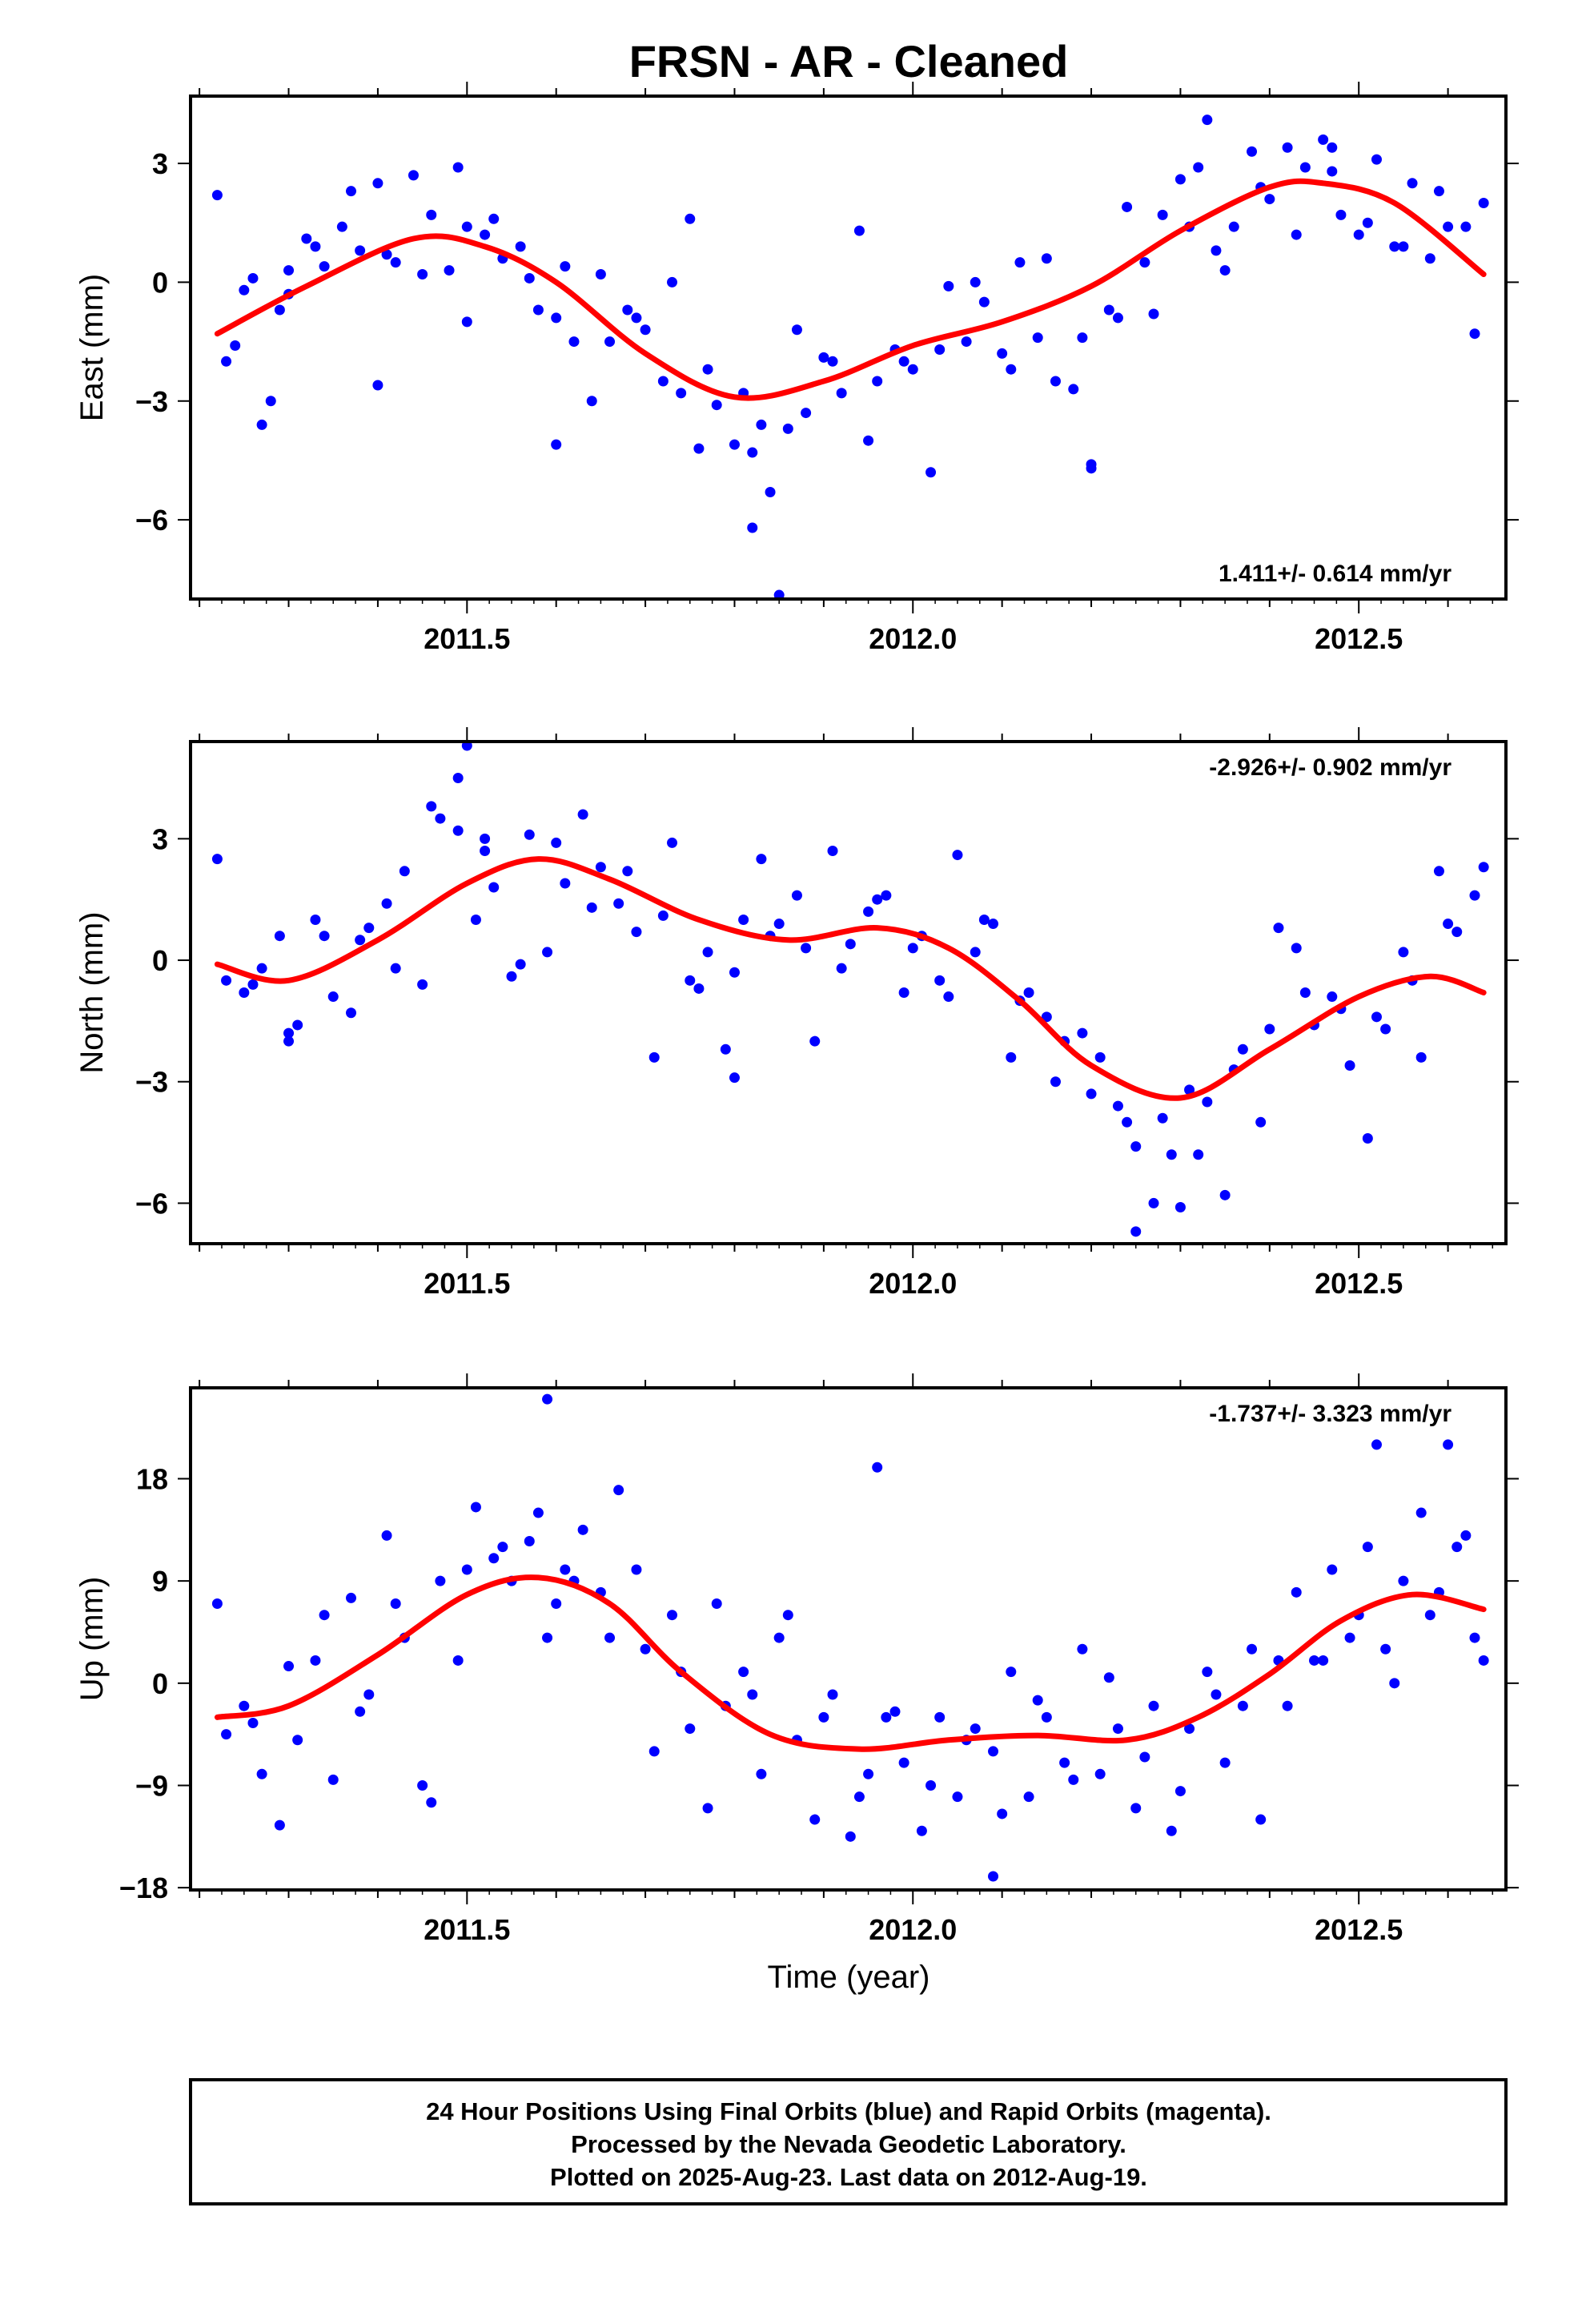 The image size is (1582, 2324). What do you see at coordinates (1359, 638) in the screenshot?
I see `east-xtick-label: 2012.5` at bounding box center [1359, 638].